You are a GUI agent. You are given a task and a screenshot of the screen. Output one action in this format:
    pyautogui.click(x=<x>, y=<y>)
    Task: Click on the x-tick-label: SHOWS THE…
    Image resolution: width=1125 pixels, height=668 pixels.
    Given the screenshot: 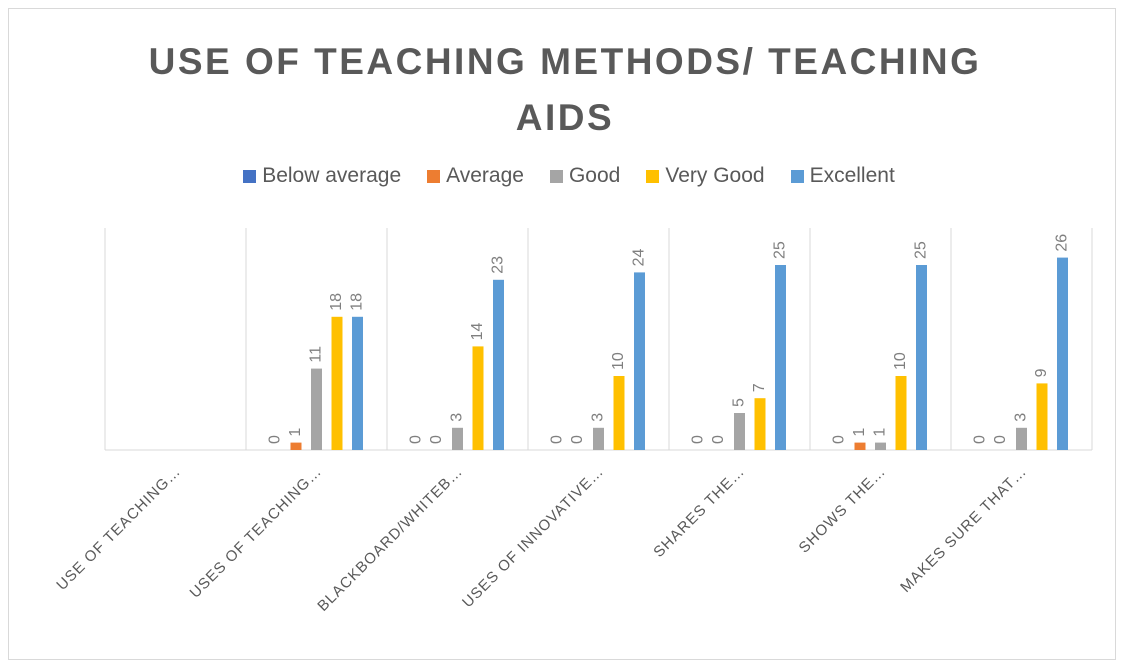 What is the action you would take?
    pyautogui.click(x=843, y=510)
    